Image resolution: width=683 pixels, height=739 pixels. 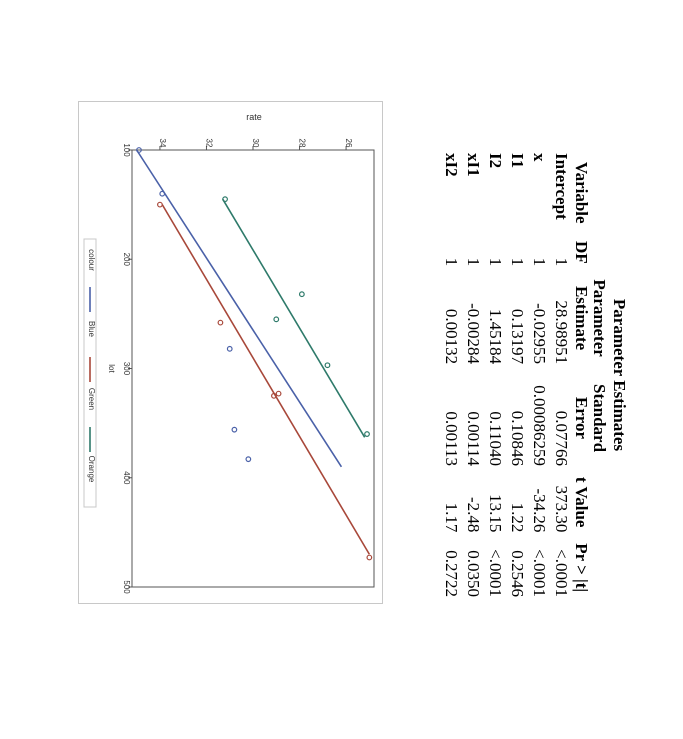 I want to click on cell-tvalue: -2.48, so click(x=473, y=514).